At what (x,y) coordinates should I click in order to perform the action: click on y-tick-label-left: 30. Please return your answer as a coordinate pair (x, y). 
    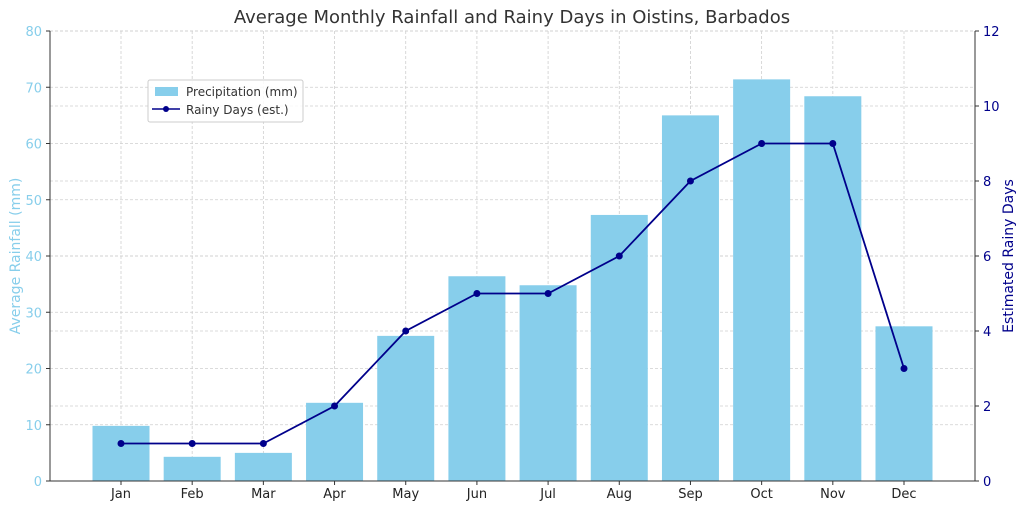
    Looking at the image, I should click on (33, 313).